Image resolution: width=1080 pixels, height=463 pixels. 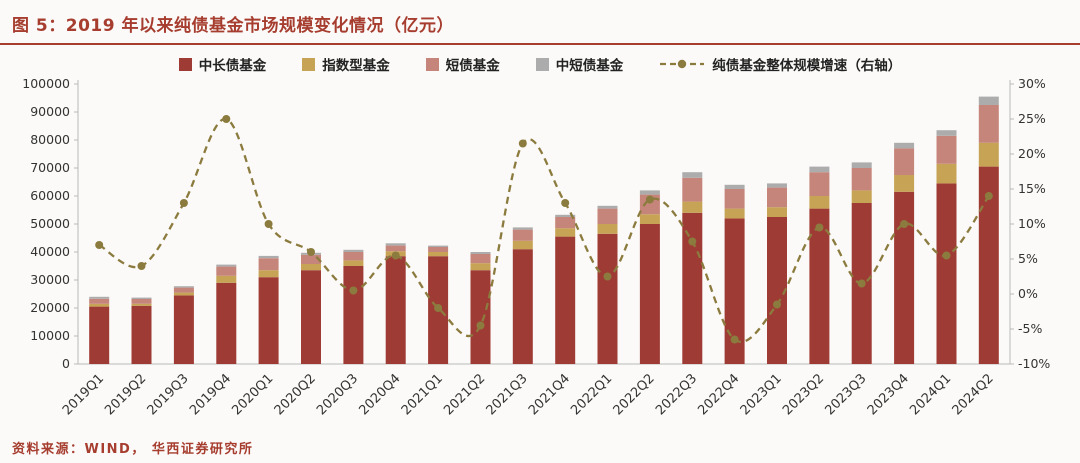 I want to click on x-axis-label: 2020Q4, so click(x=379, y=394).